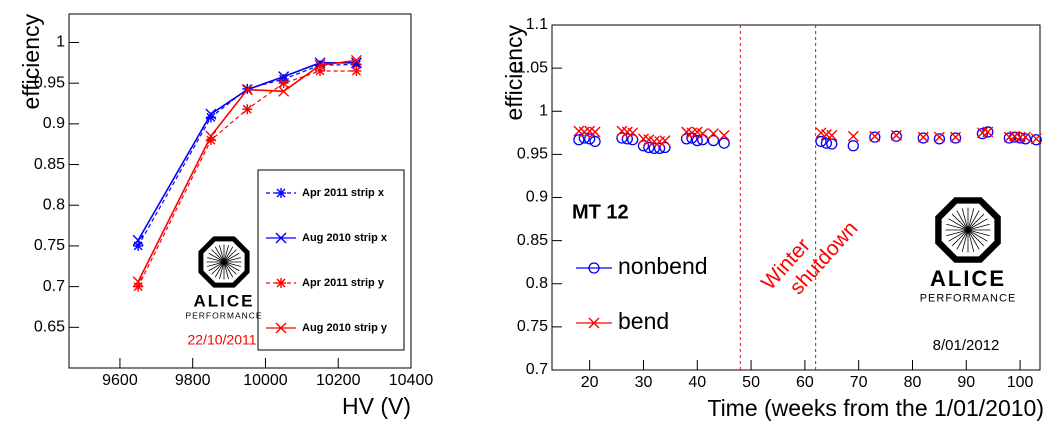  Describe the element at coordinates (54, 204) in the screenshot. I see `y-tick-label: 0.8` at that location.